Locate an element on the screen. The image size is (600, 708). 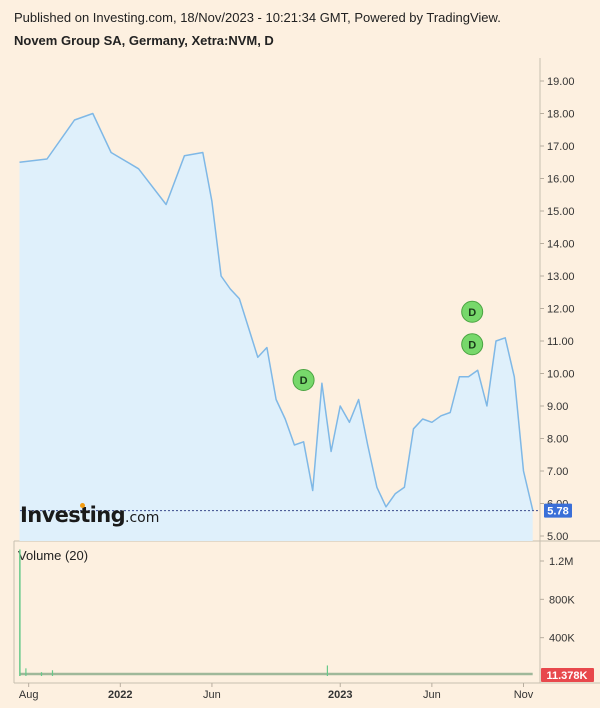
x-tick-label: 2022 is located at coordinates (120, 695).